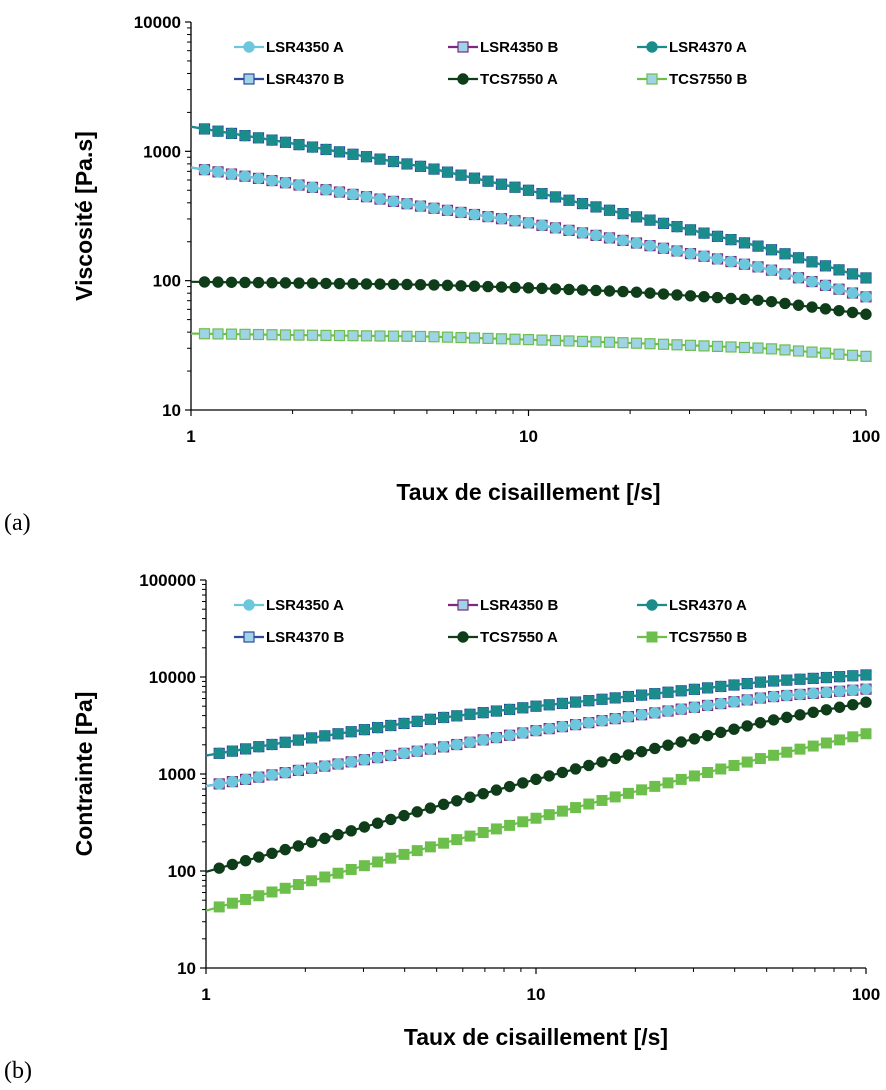 The image size is (886, 1090). What do you see at coordinates (538, 785) in the screenshot?
I see `series-tcs7550-a` at bounding box center [538, 785].